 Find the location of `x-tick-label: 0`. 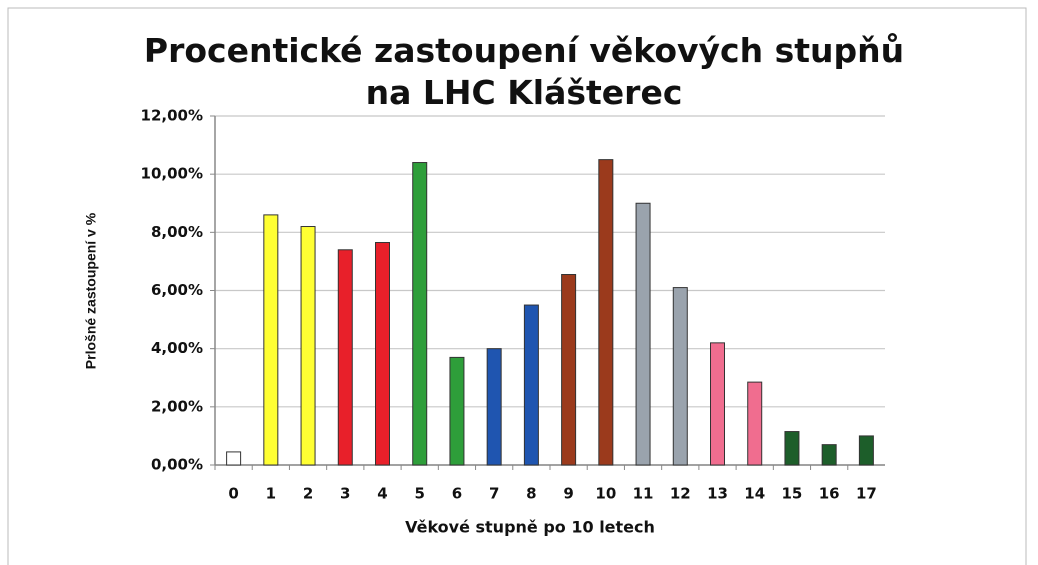

x-tick-label: 0 is located at coordinates (233, 494).